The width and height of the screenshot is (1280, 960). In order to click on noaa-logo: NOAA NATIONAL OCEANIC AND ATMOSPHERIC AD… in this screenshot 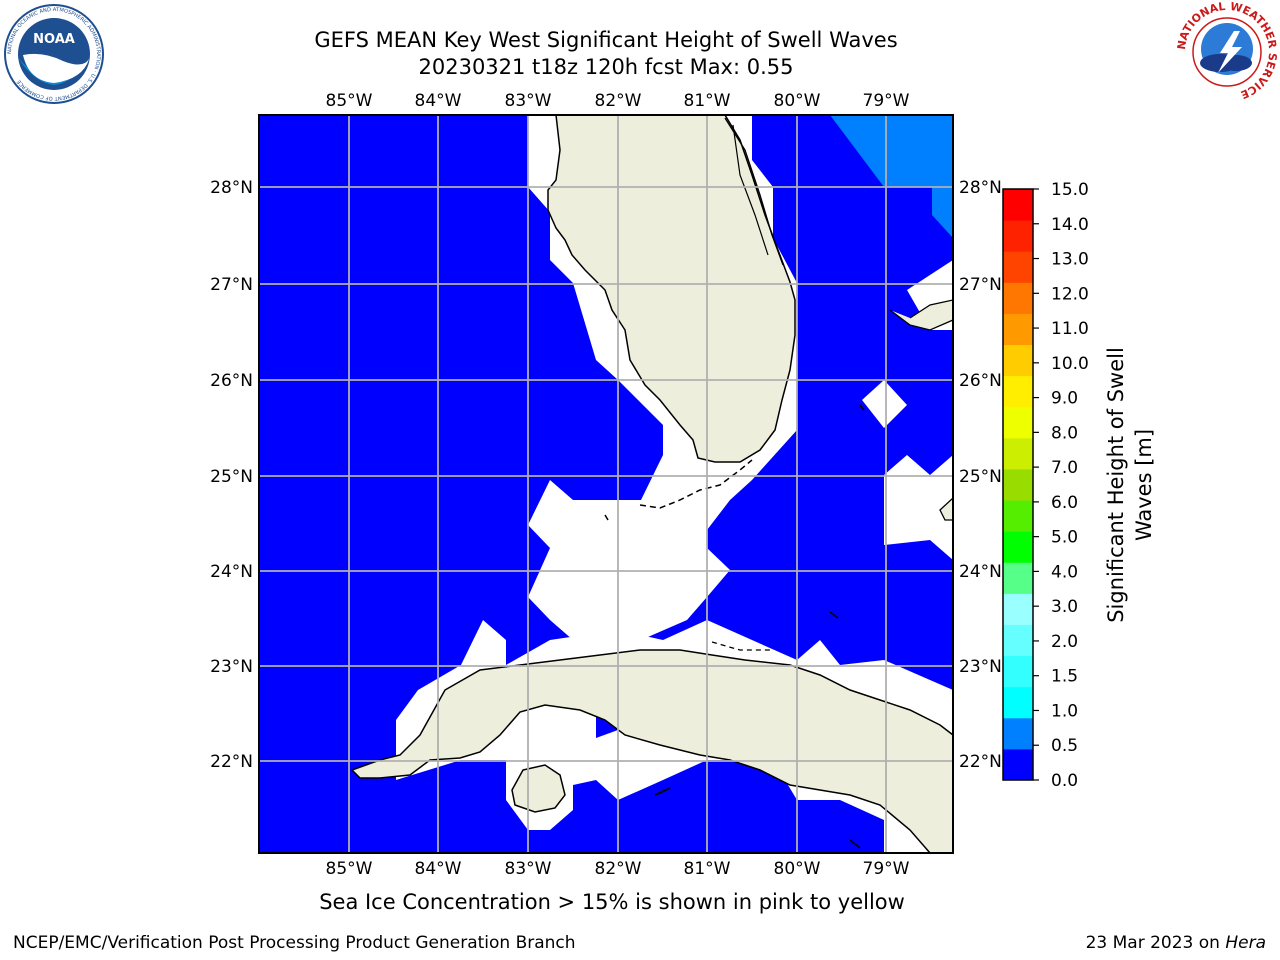, I will do `click(54, 54)`.